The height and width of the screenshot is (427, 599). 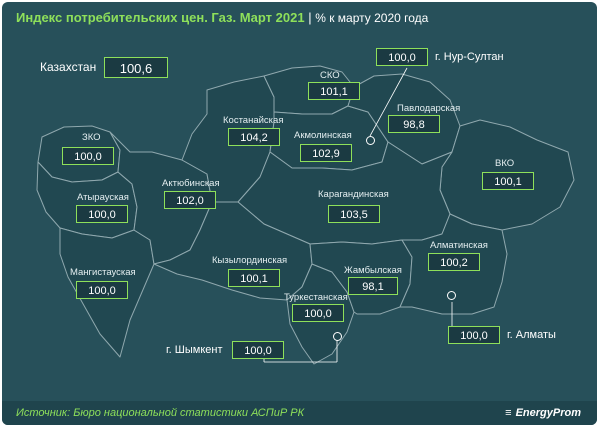 What do you see at coordinates (334, 91) in the screenshot?
I see `region-value-sko: 101,1` at bounding box center [334, 91].